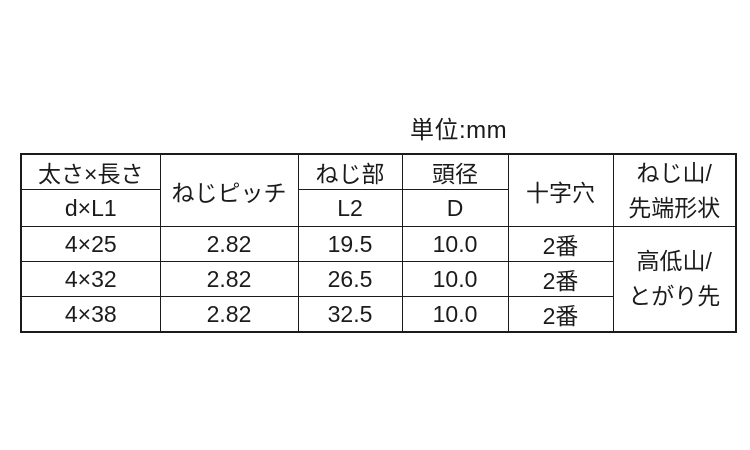 The image size is (750, 450). Describe the element at coordinates (674, 296) in the screenshot. I see `cell-thread-shape-line2: とがり先` at that location.